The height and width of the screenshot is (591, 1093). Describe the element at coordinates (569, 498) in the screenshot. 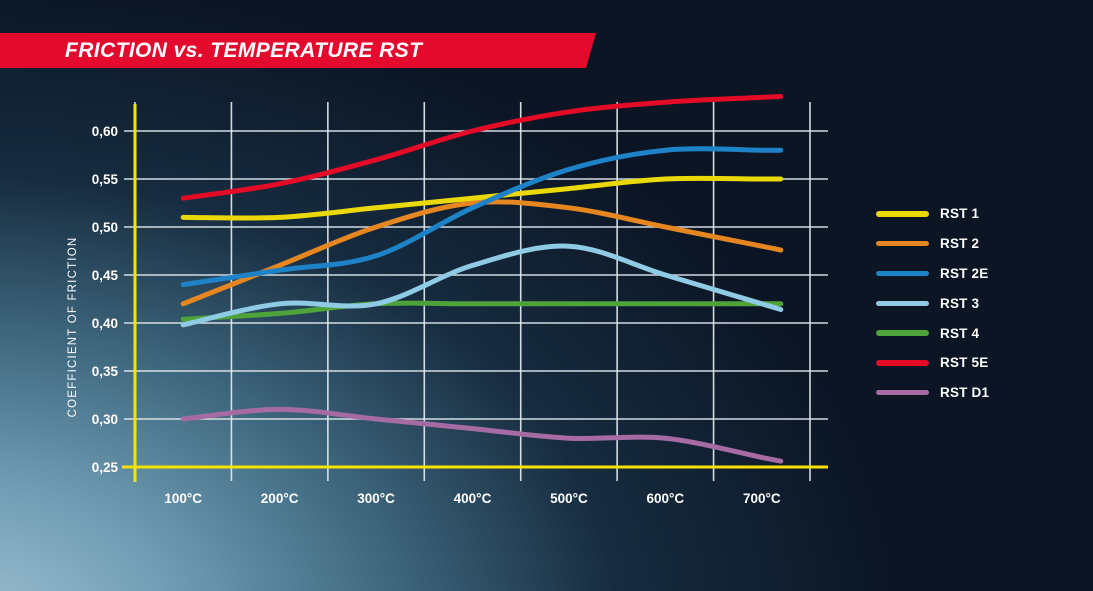

I see `x-tick-label: 500°C` at that location.